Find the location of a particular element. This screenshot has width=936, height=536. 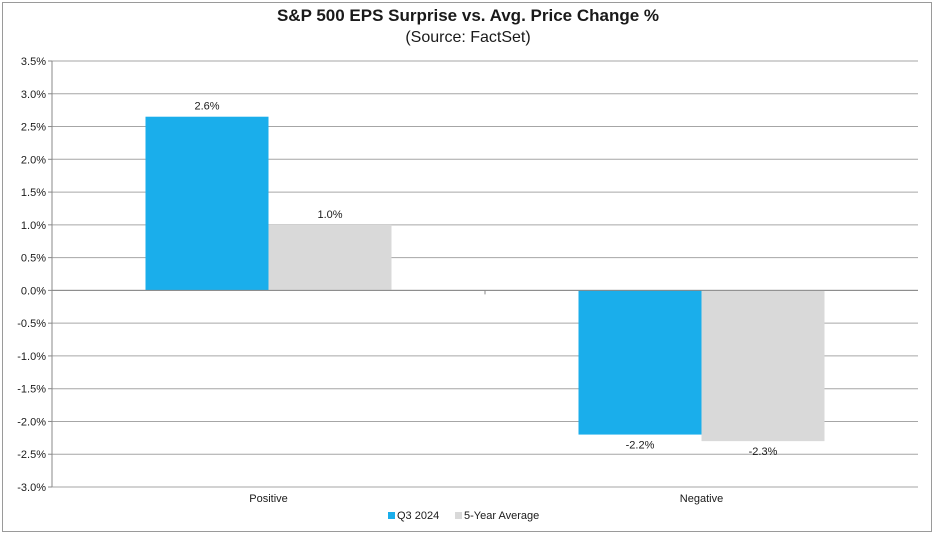

y-tick-label: -2.0% is located at coordinates (31, 422).